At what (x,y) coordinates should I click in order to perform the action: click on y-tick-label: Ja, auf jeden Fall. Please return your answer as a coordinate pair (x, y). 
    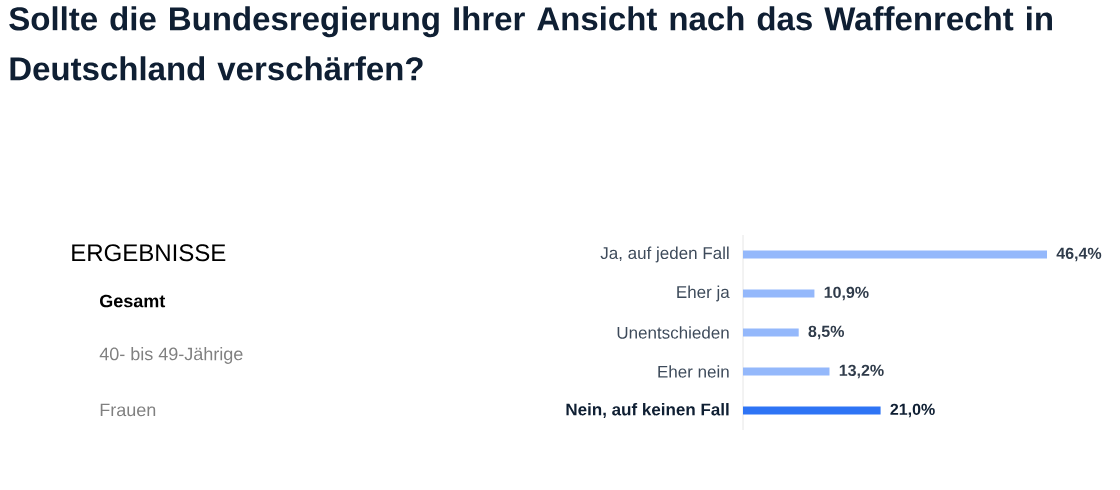
    Looking at the image, I should click on (664, 254).